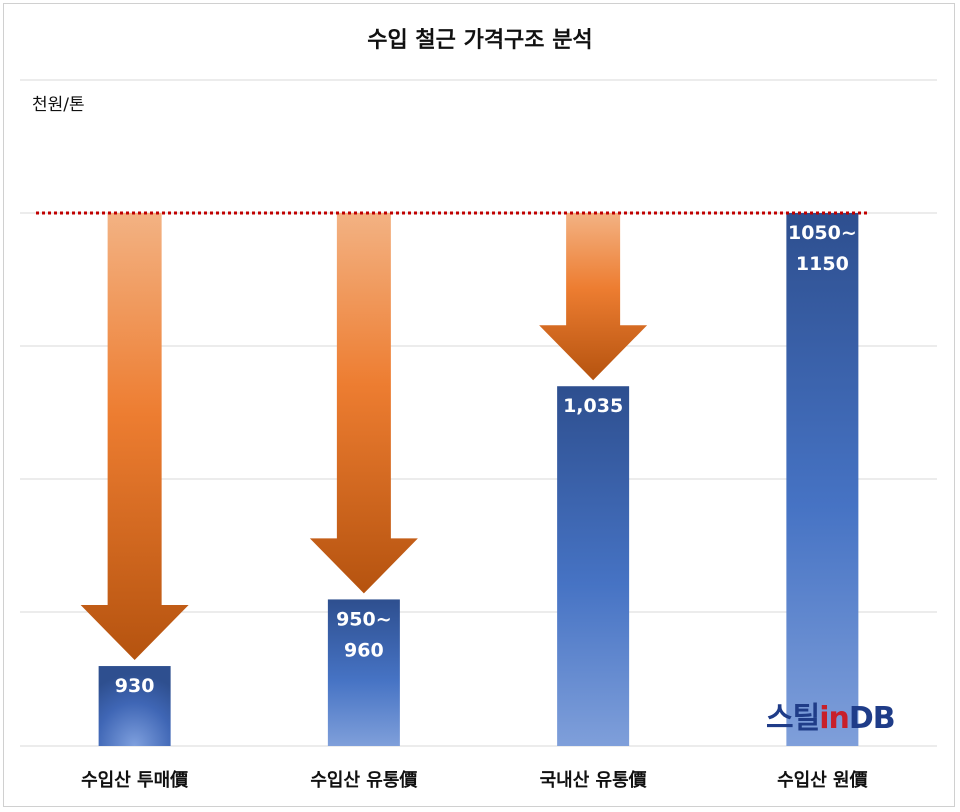 This screenshot has width=960, height=812. What do you see at coordinates (822, 233) in the screenshot?
I see `data-label: 1050~` at bounding box center [822, 233].